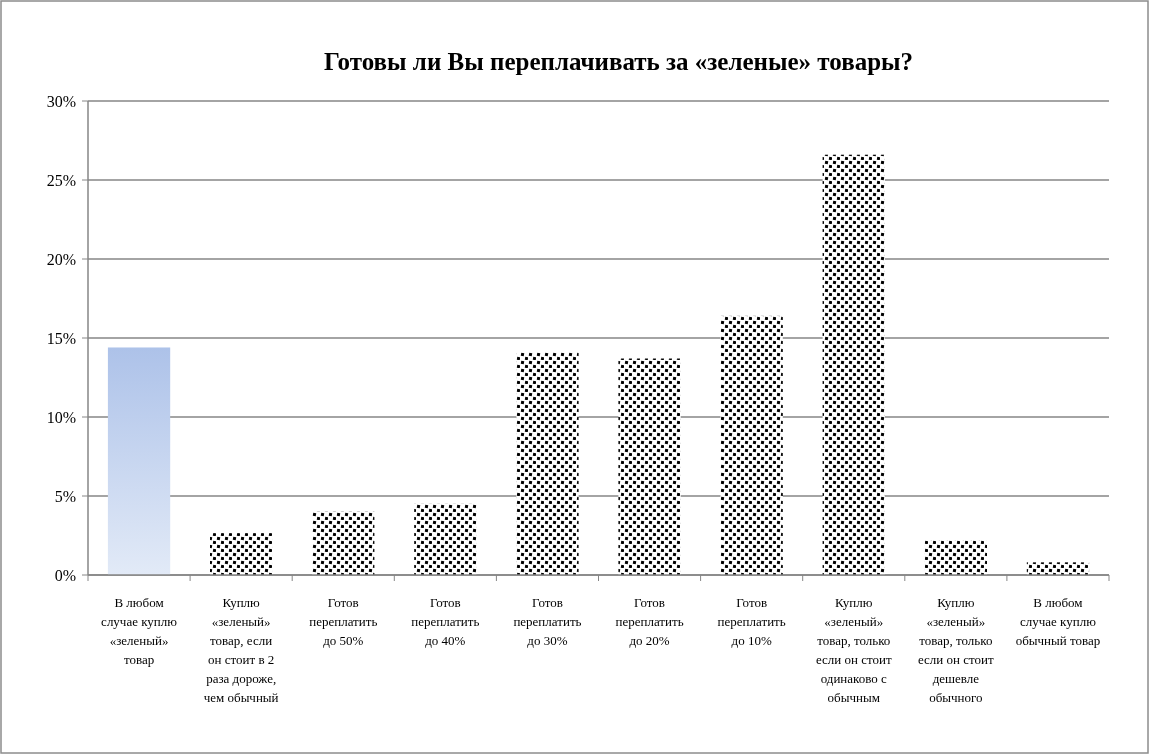  Describe the element at coordinates (547, 621) in the screenshot. I see `x-tick-label: Готов переплатить до 30%` at that location.